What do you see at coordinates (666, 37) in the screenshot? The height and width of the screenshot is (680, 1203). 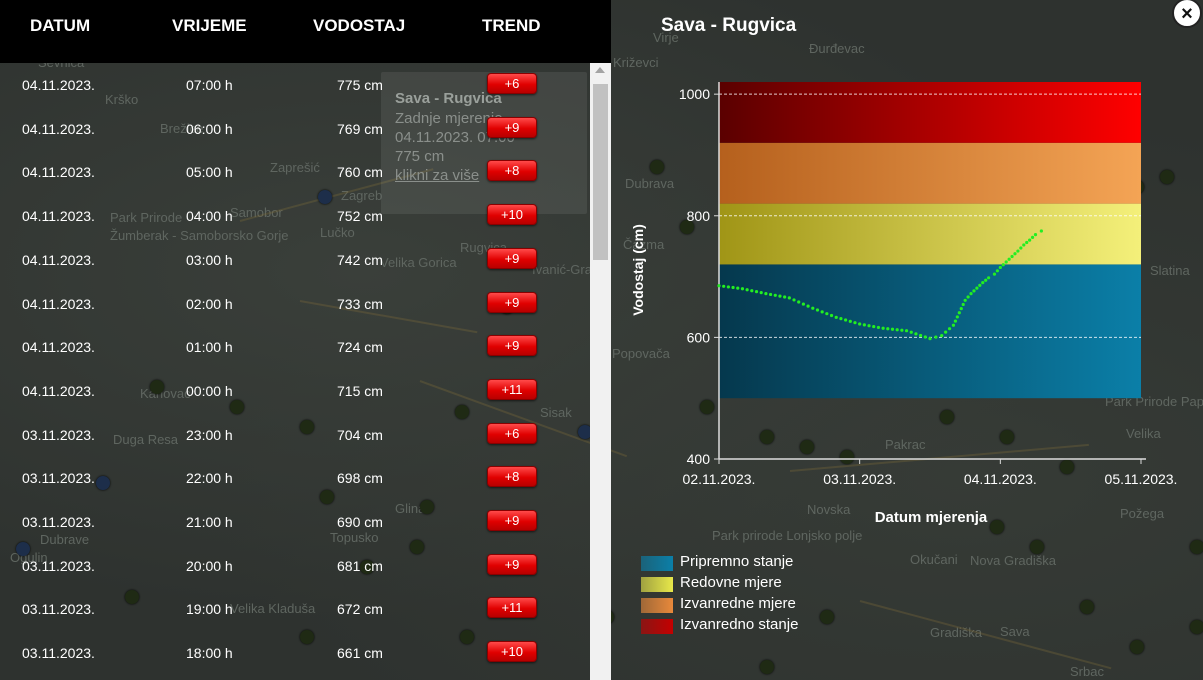 I see `map-place-label: Virje` at bounding box center [666, 37].